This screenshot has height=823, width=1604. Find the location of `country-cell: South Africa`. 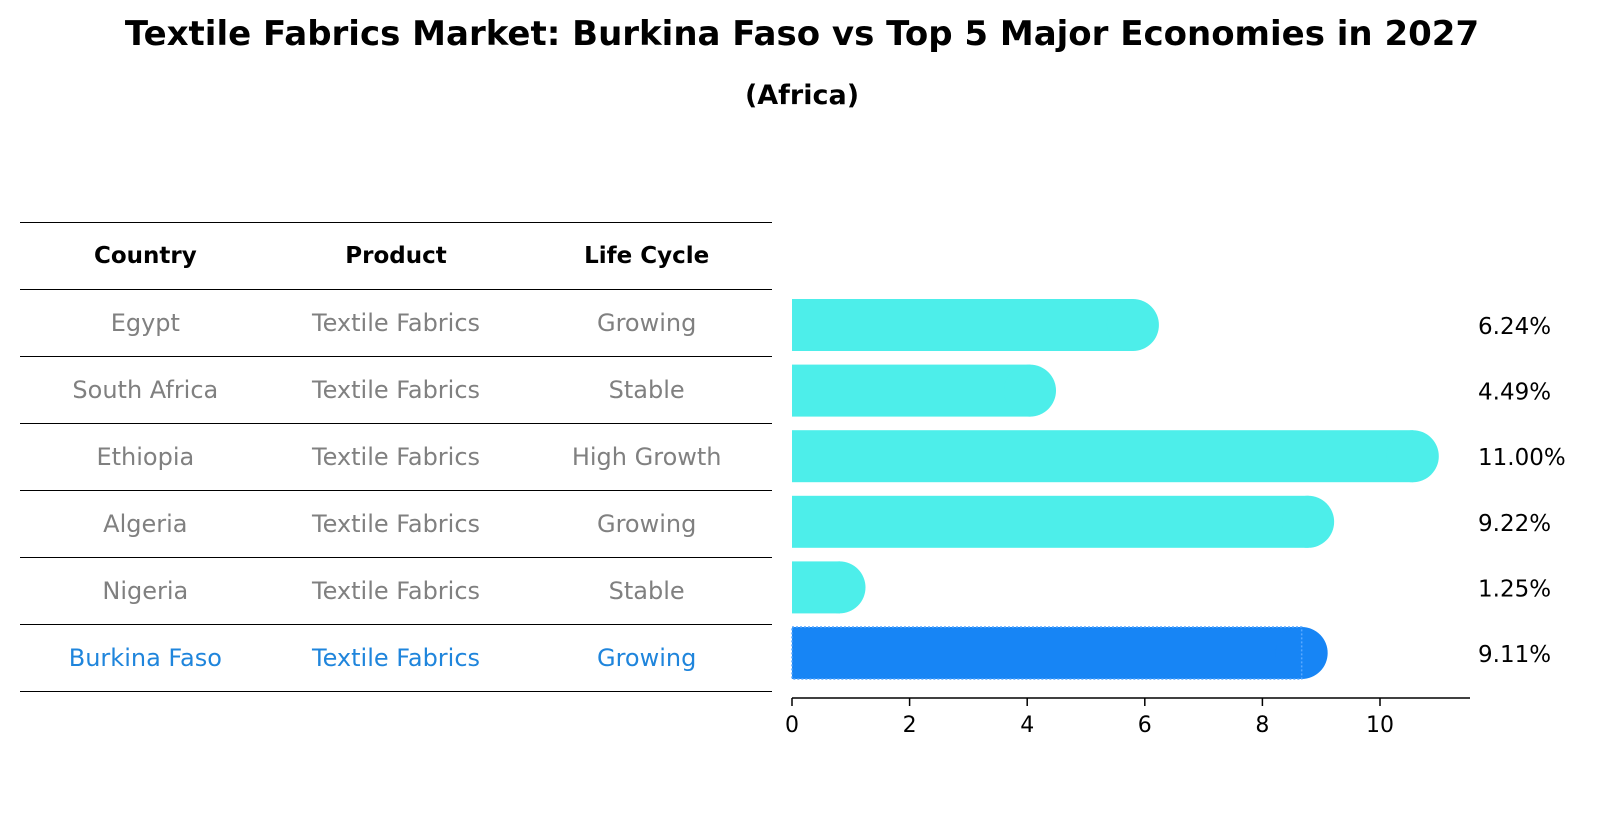

country-cell: South Africa is located at coordinates (145, 390).